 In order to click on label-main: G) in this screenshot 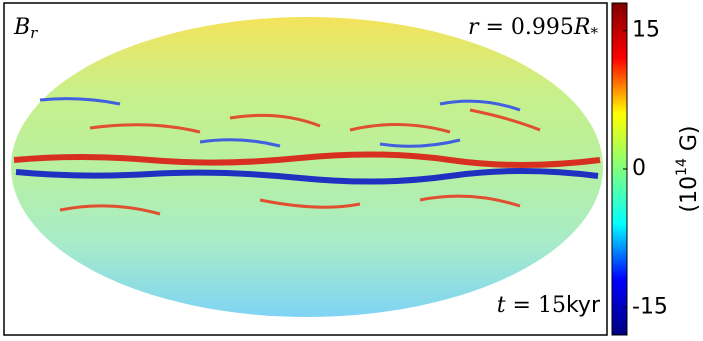, I will do `click(689, 141)`.